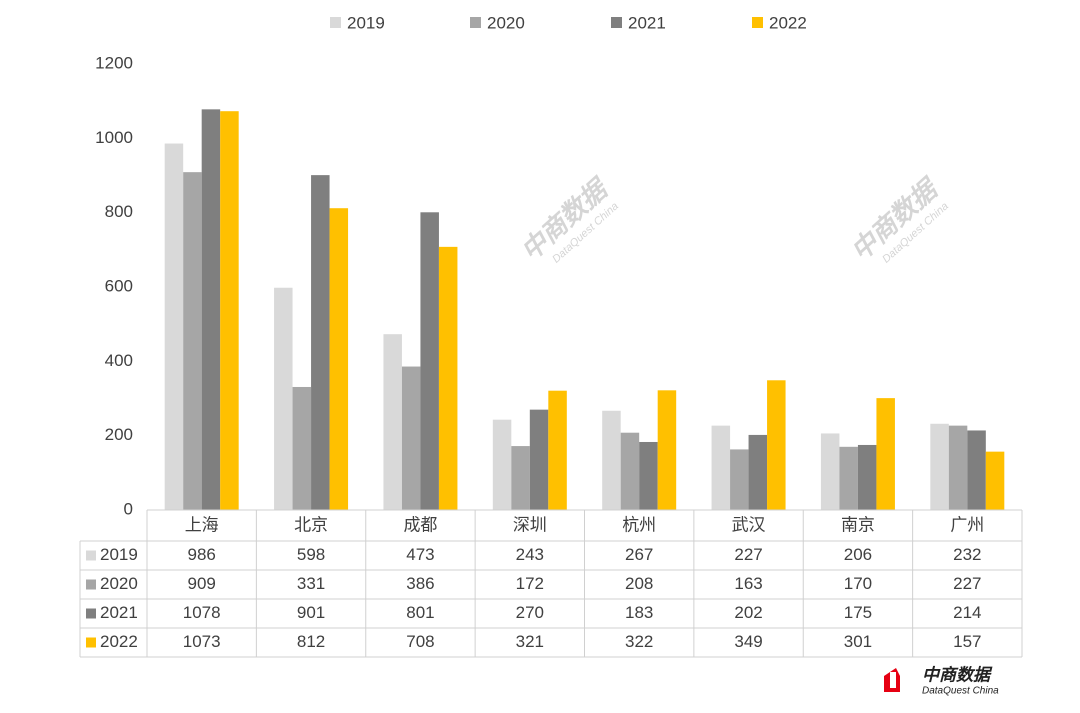  I want to click on x-tick-label: 杭州, so click(639, 524).